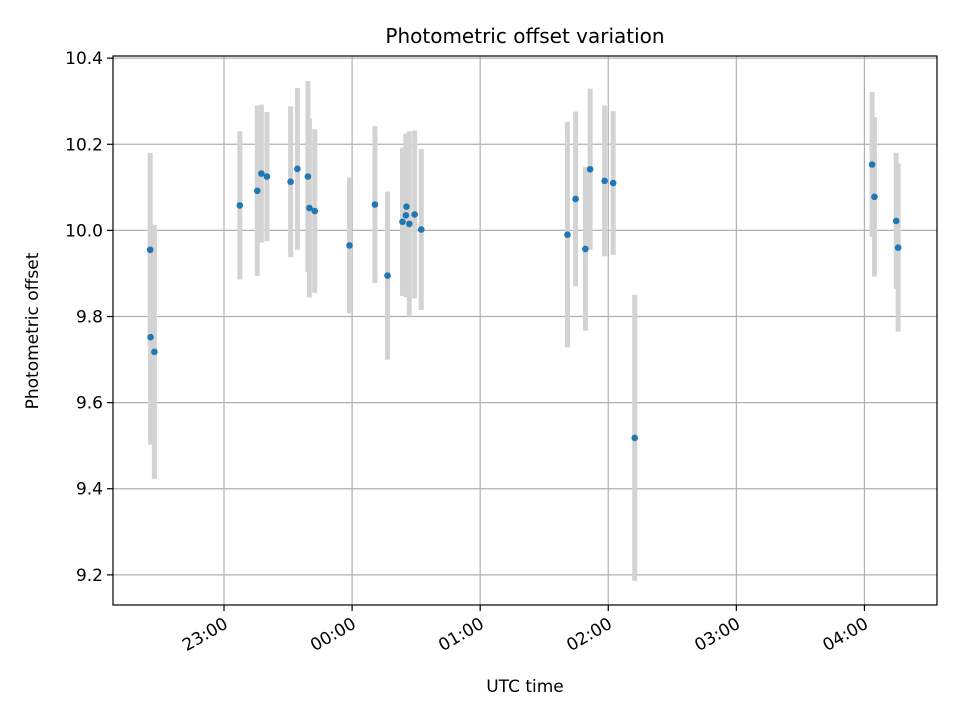 The width and height of the screenshot is (960, 720). I want to click on chart-title: Photometric offset variation, so click(524, 36).